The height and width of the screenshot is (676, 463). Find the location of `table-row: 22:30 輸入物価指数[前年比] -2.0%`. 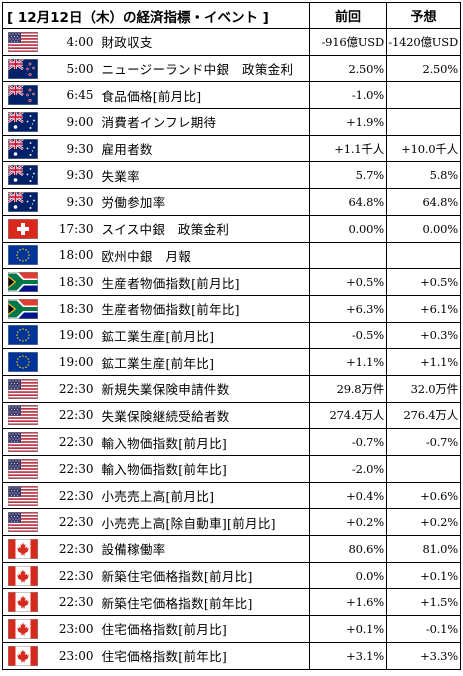

table-row: 22:30 輸入物価指数[前年比] -2.0% is located at coordinates (232, 469).